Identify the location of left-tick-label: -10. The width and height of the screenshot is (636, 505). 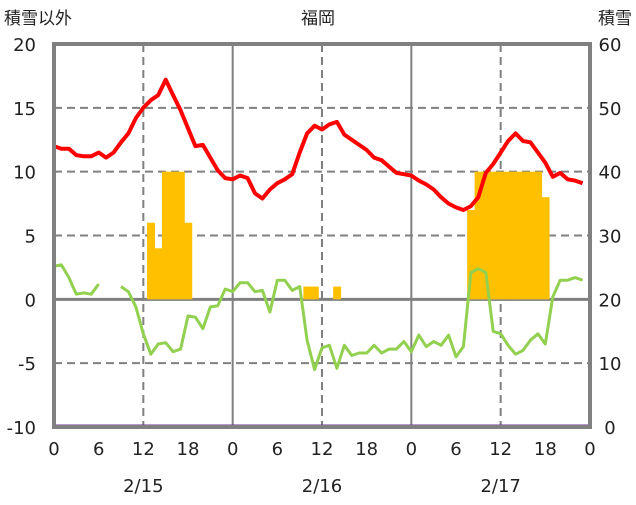
(21, 428).